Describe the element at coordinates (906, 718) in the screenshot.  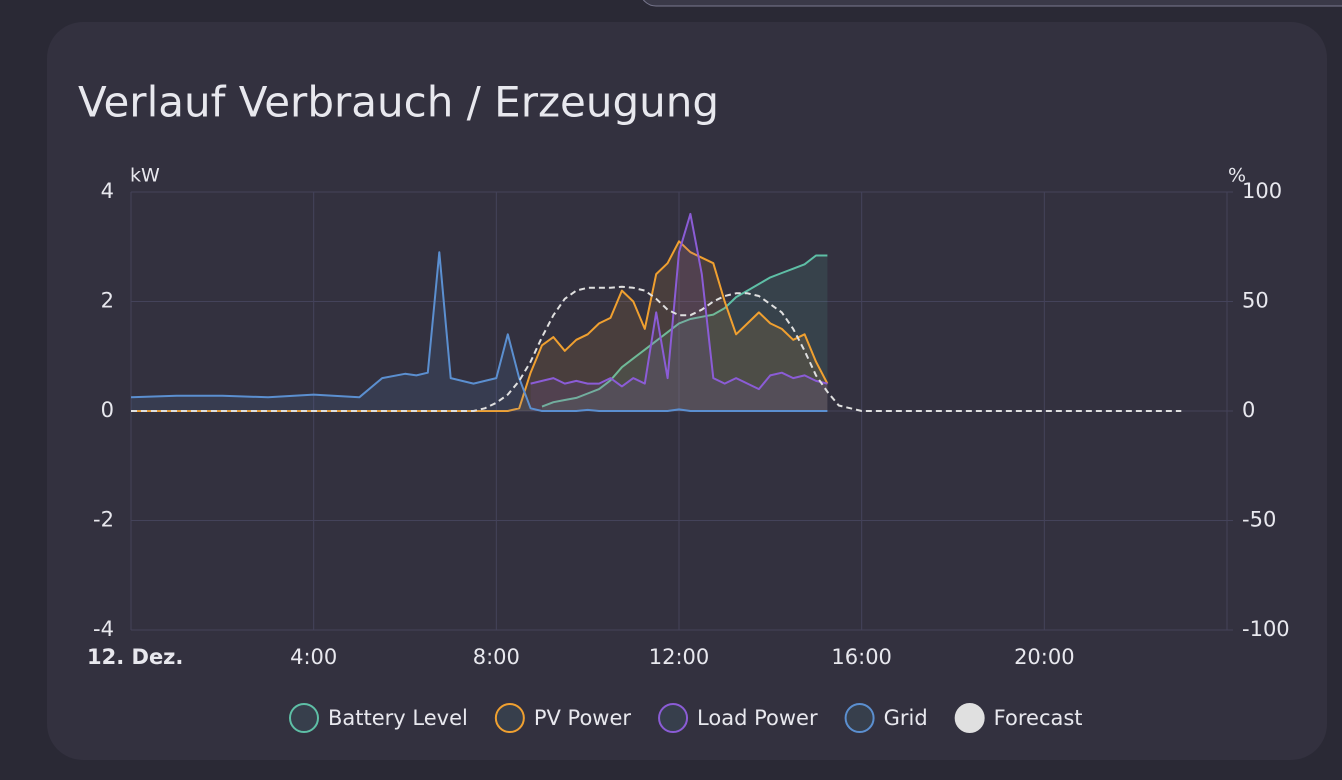
I see `legend-label: Grid` at that location.